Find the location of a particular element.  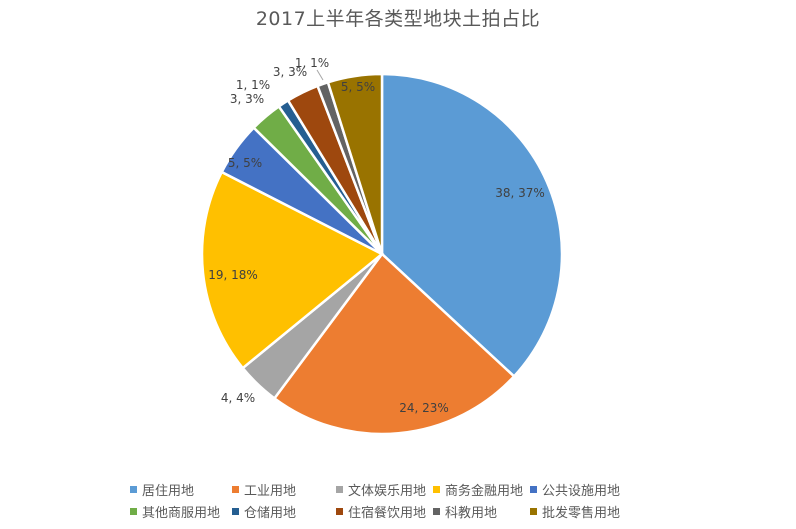

legend-label: 批发零售用地 is located at coordinates (581, 513).